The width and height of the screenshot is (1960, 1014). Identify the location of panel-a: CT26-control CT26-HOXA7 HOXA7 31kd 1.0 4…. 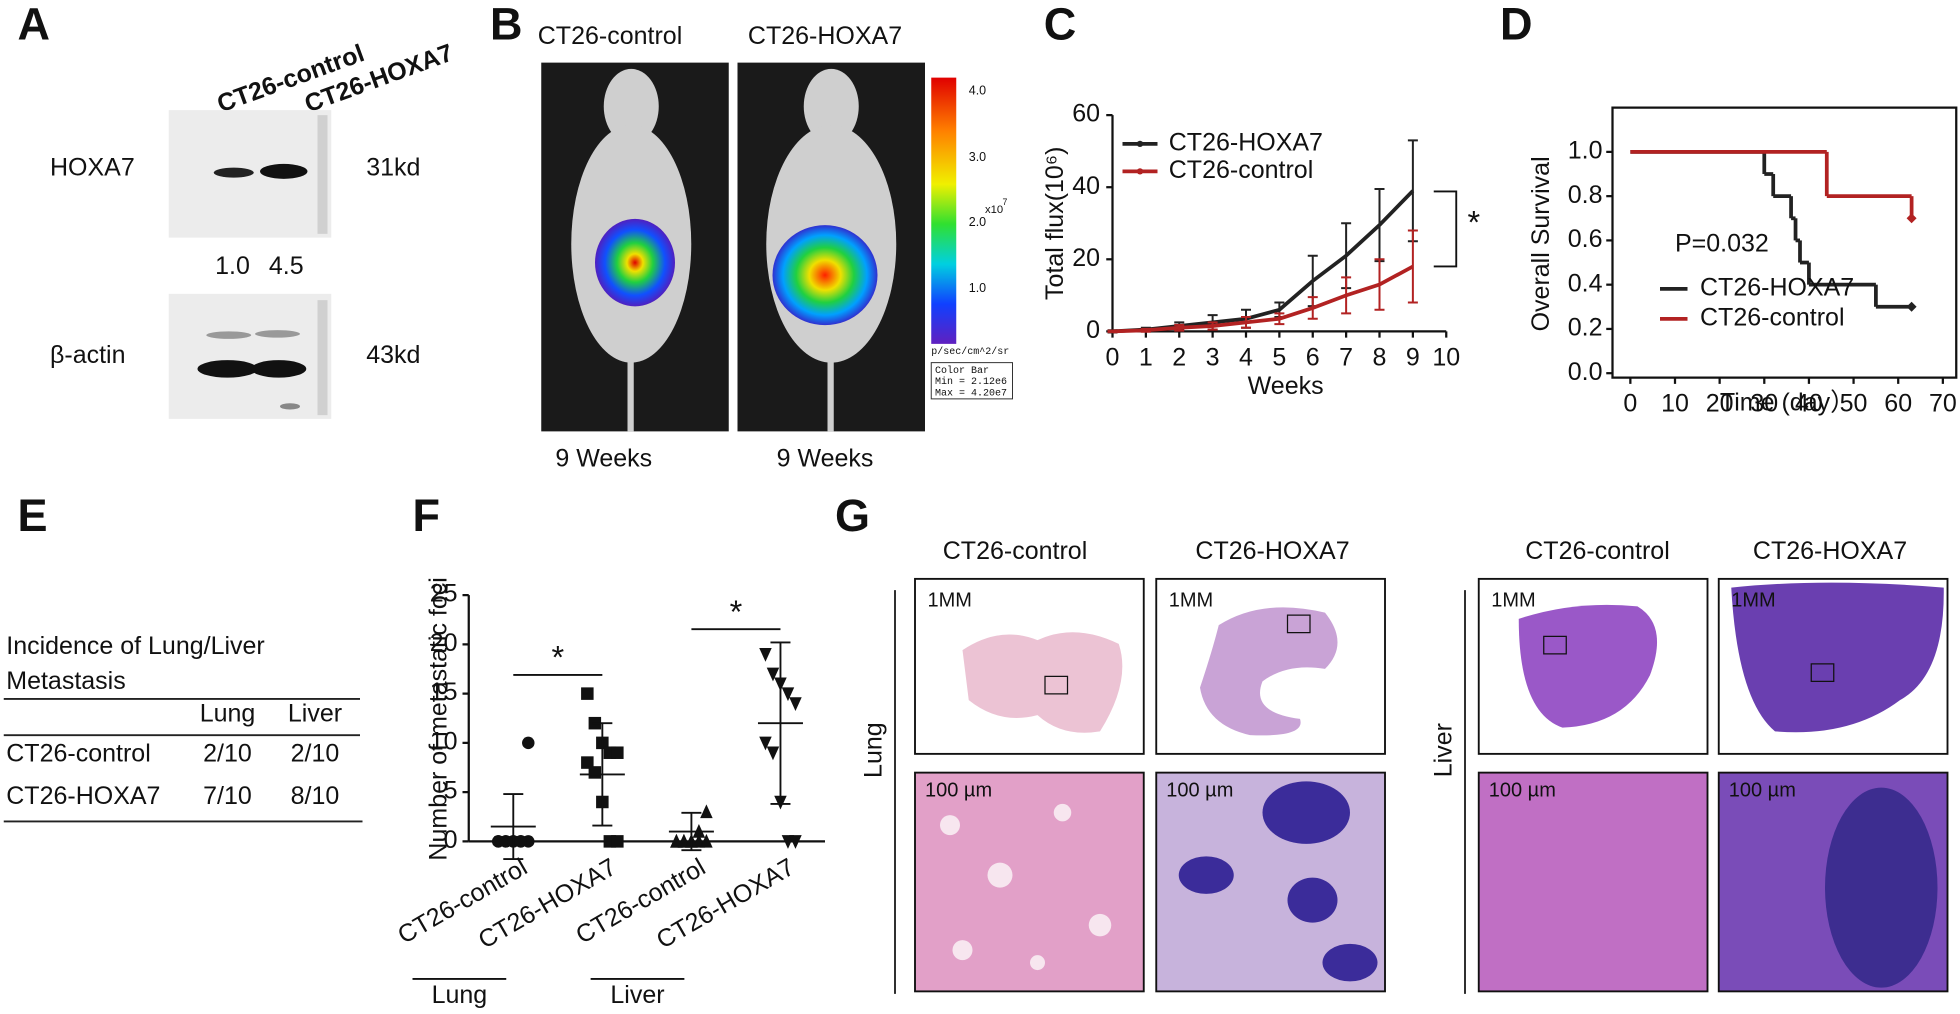
(253, 229).